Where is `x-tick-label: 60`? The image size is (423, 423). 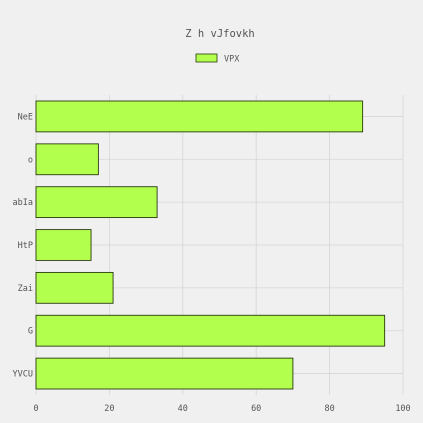 x-tick-label: 60 is located at coordinates (256, 409).